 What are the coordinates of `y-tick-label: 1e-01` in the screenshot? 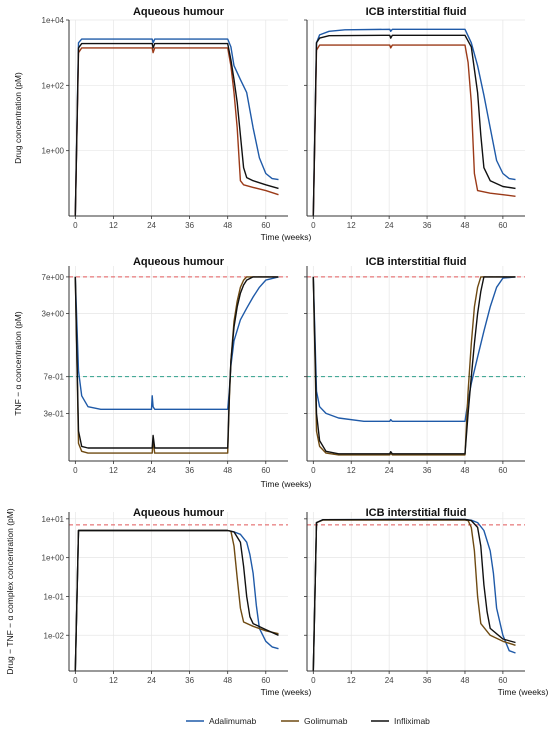 It's located at (54, 596).